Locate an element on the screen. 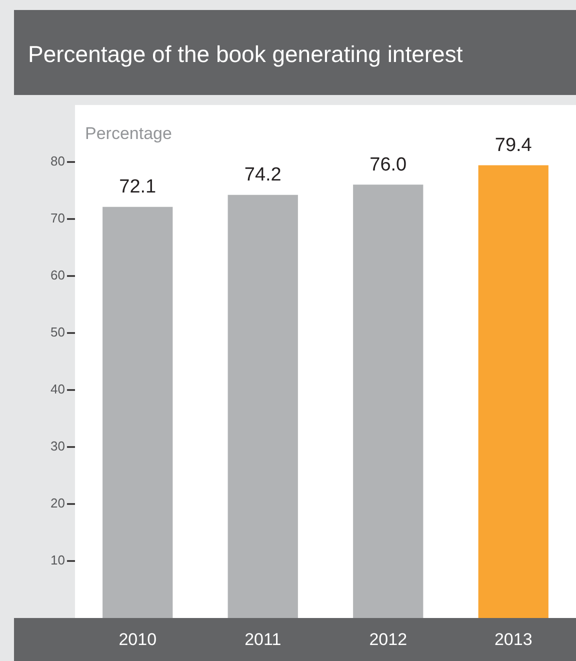 This screenshot has height=661, width=576. y-tick-label: 60 is located at coordinates (57, 274).